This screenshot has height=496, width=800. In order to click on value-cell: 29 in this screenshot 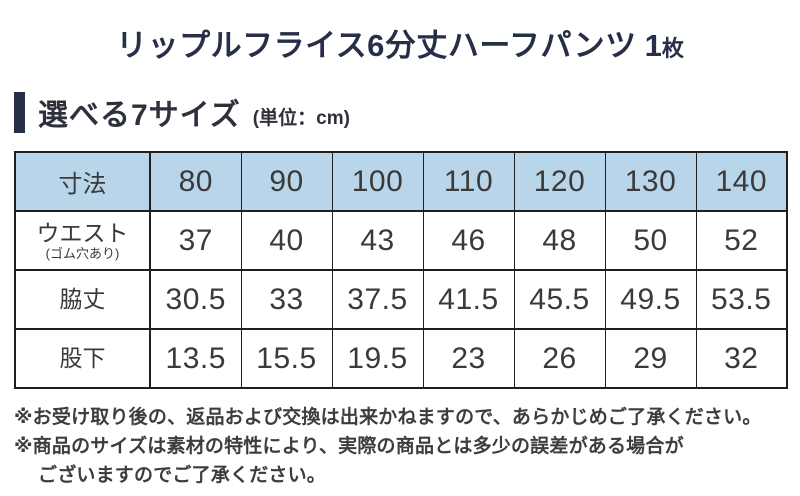, I will do `click(650, 358)`.